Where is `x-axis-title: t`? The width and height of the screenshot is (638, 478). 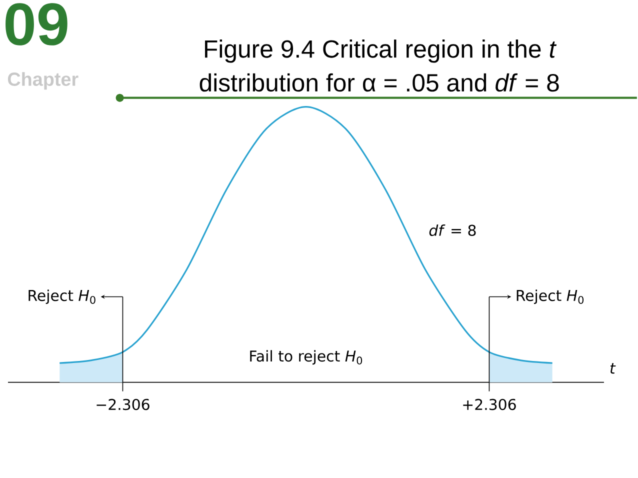 x-axis-title: t is located at coordinates (613, 368).